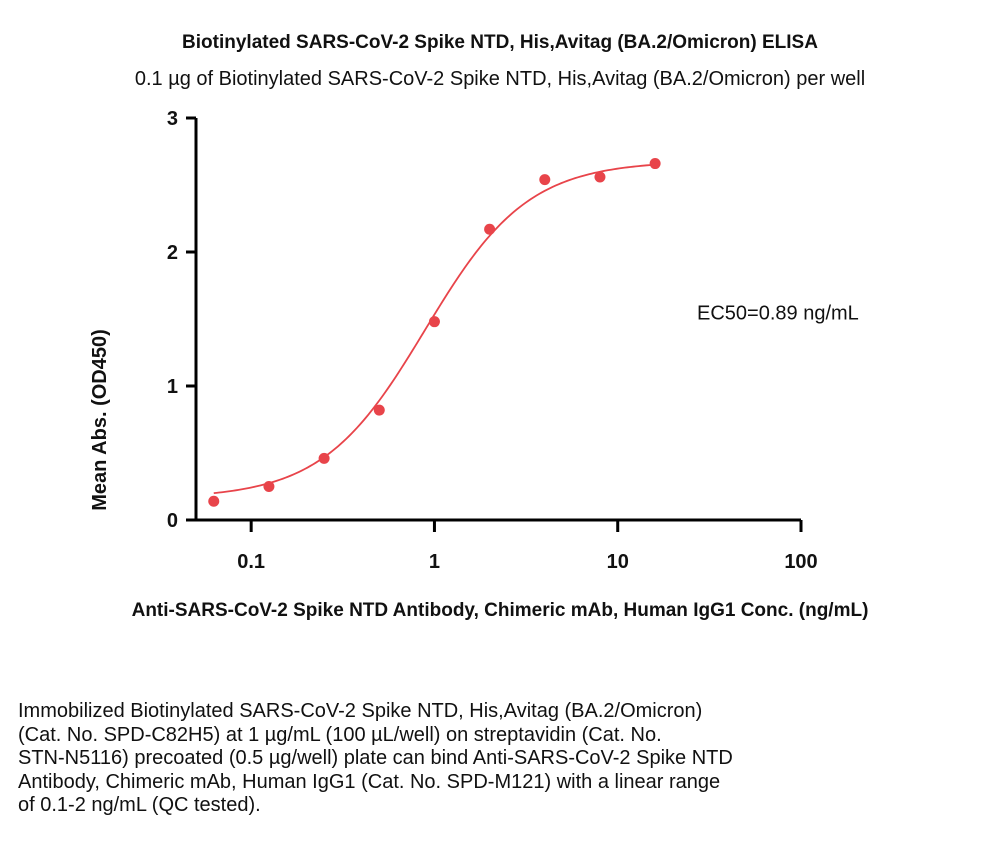  What do you see at coordinates (618, 562) in the screenshot?
I see `x-tick-label: 10` at bounding box center [618, 562].